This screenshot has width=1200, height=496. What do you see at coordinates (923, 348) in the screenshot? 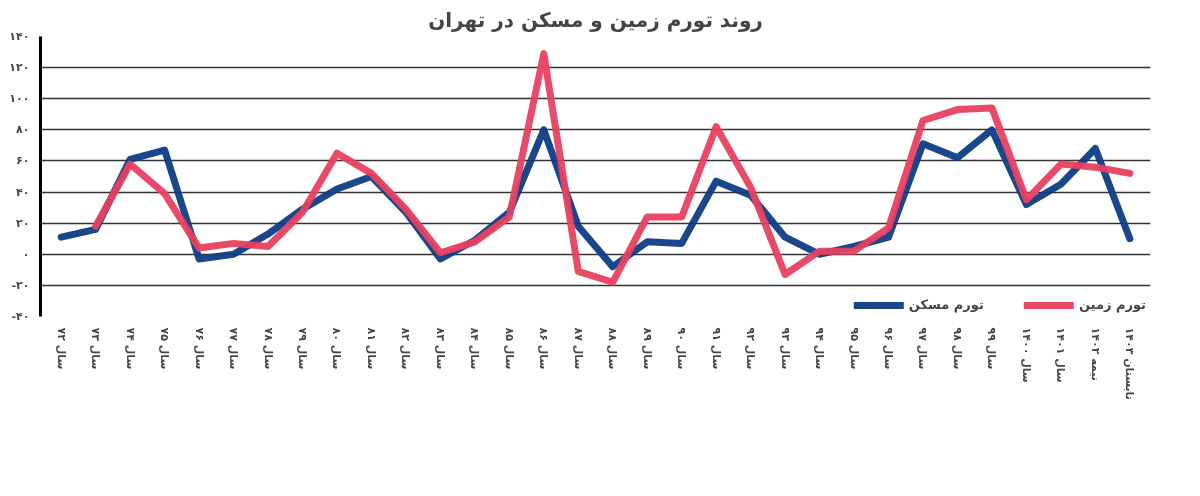
I see `x-tick-label: سال ۹۷` at bounding box center [923, 348].